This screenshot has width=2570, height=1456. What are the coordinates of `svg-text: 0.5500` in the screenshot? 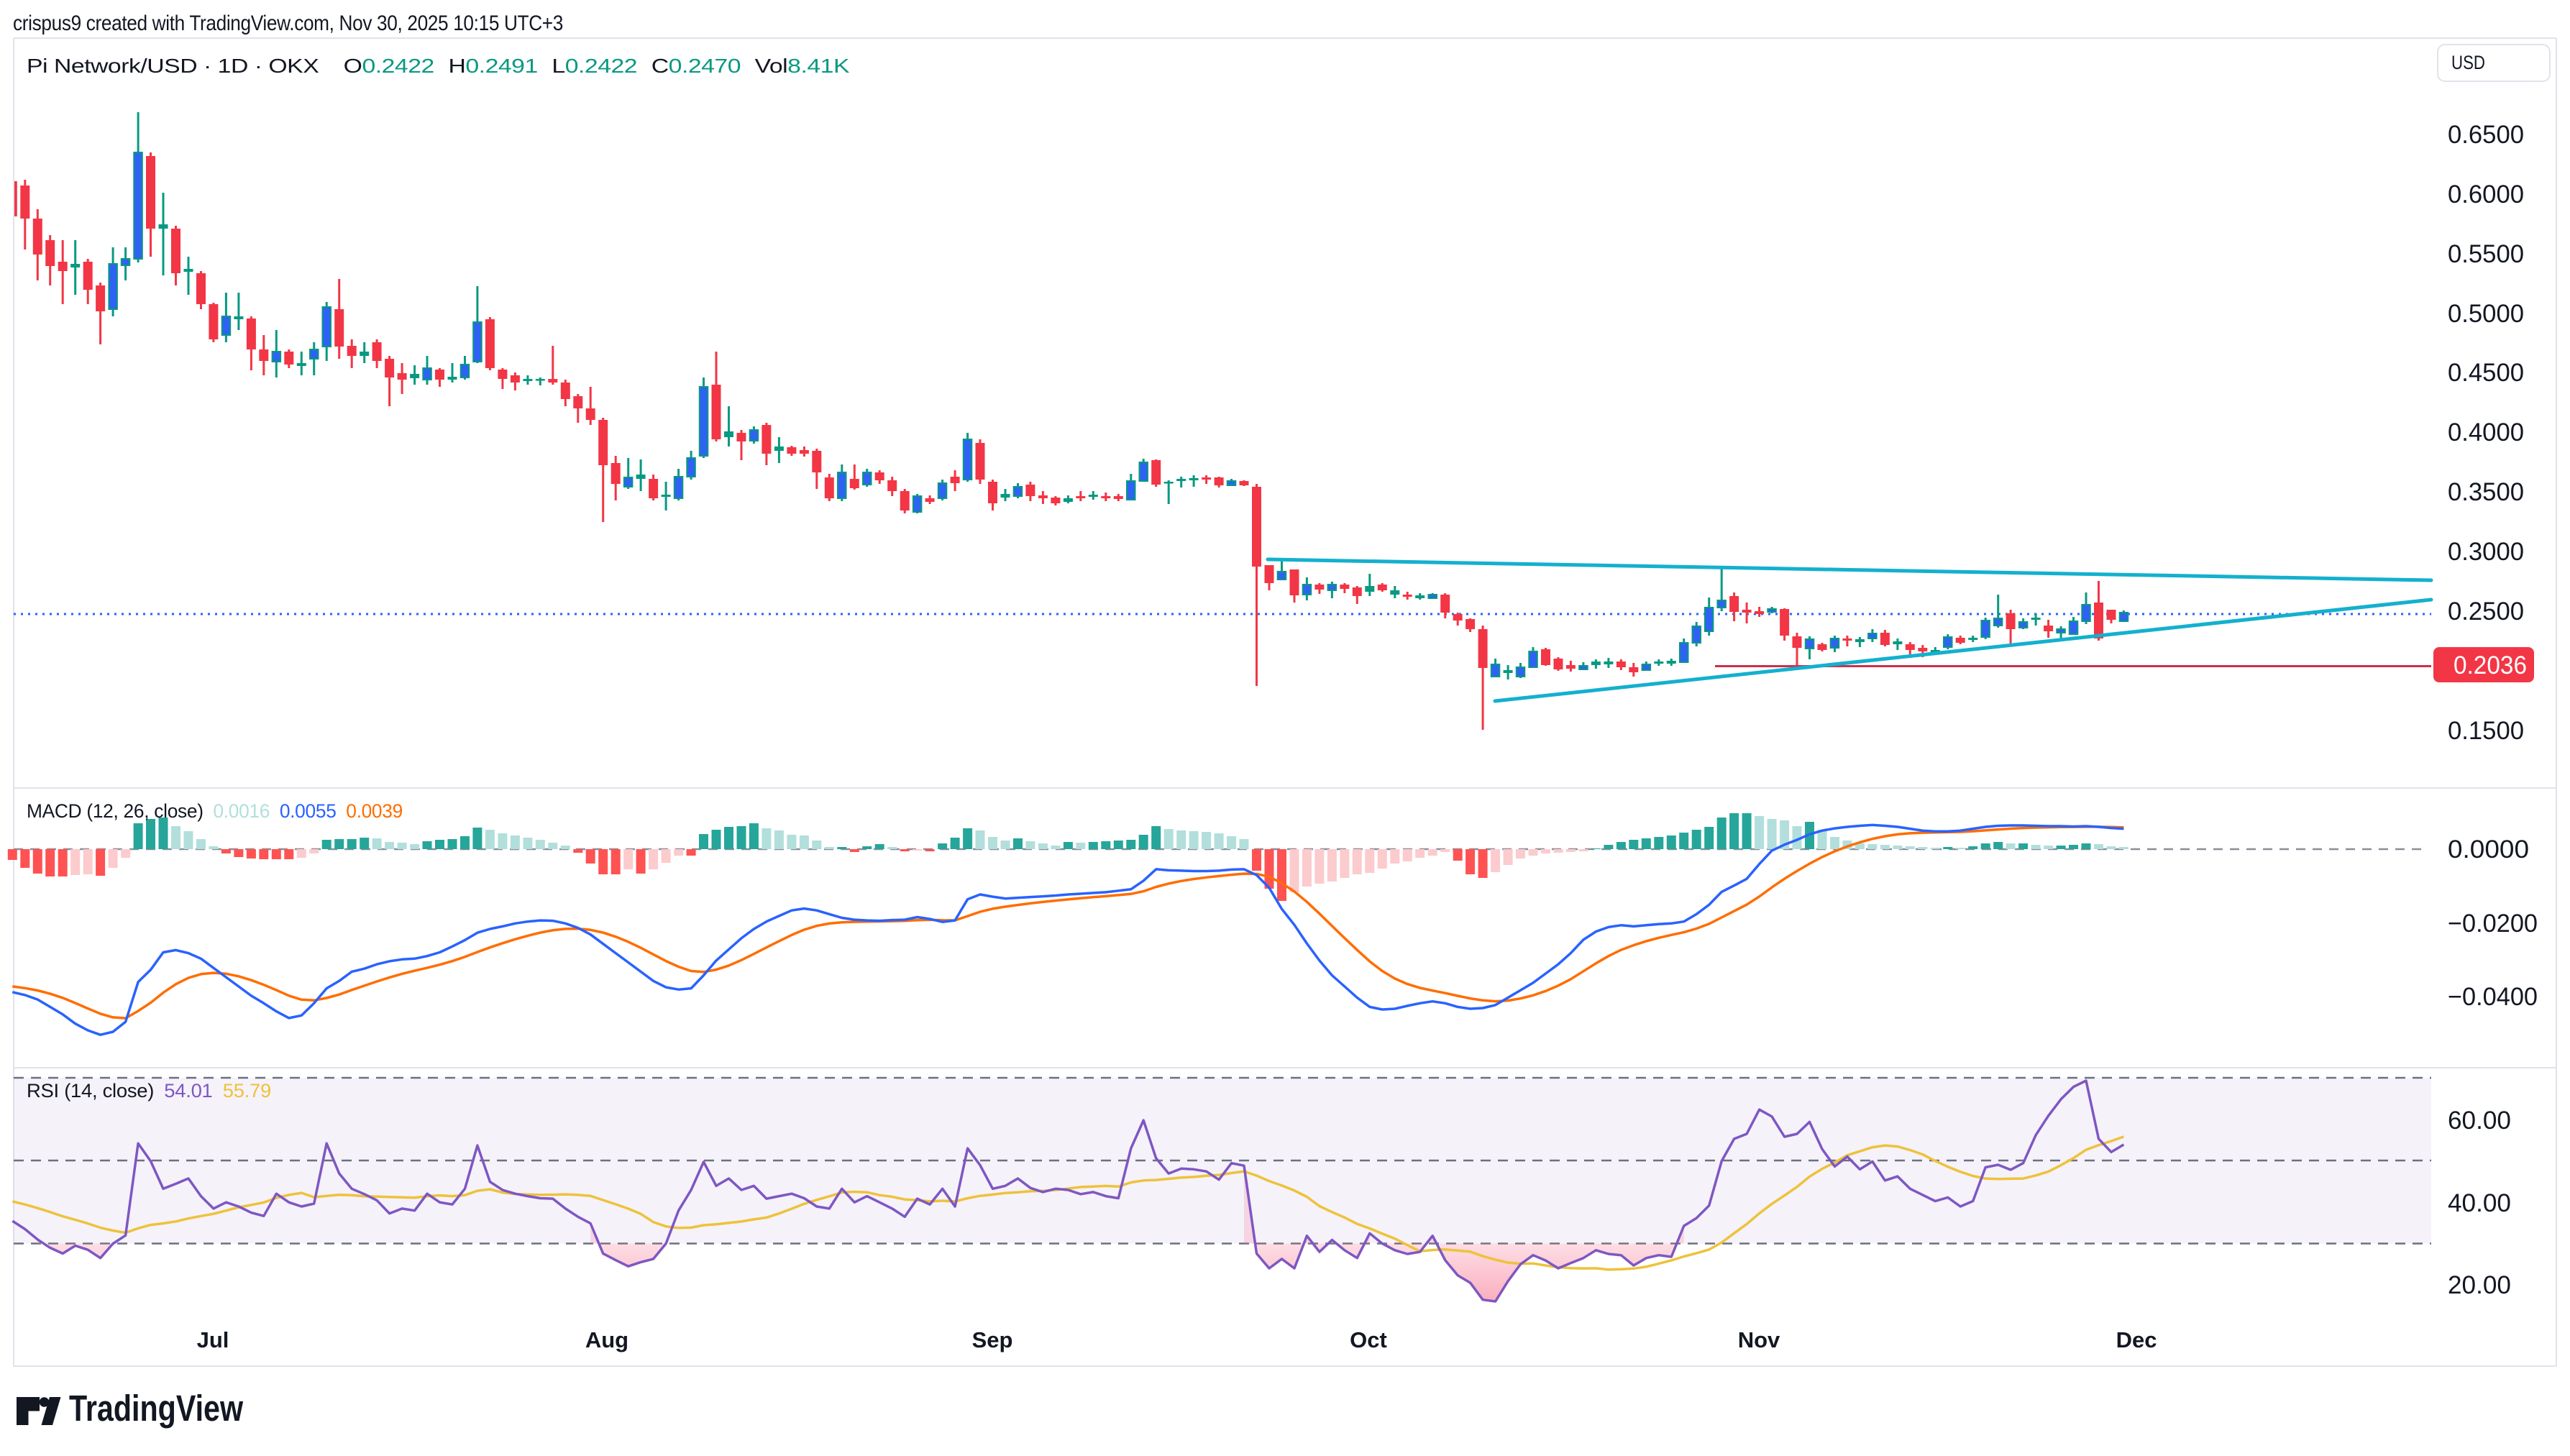 It's located at (2486, 254).